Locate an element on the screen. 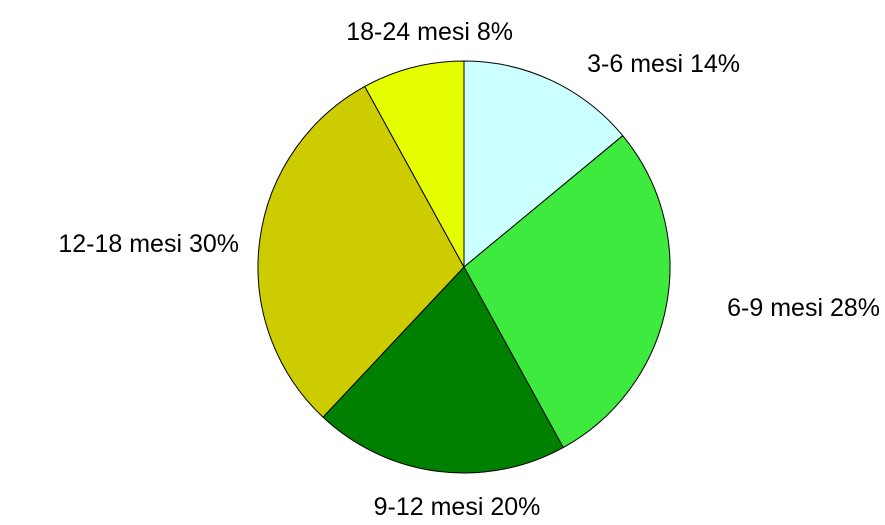 This screenshot has height=525, width=885. pie-slice-label-4: 12-18 mesi 30% is located at coordinates (148, 244).